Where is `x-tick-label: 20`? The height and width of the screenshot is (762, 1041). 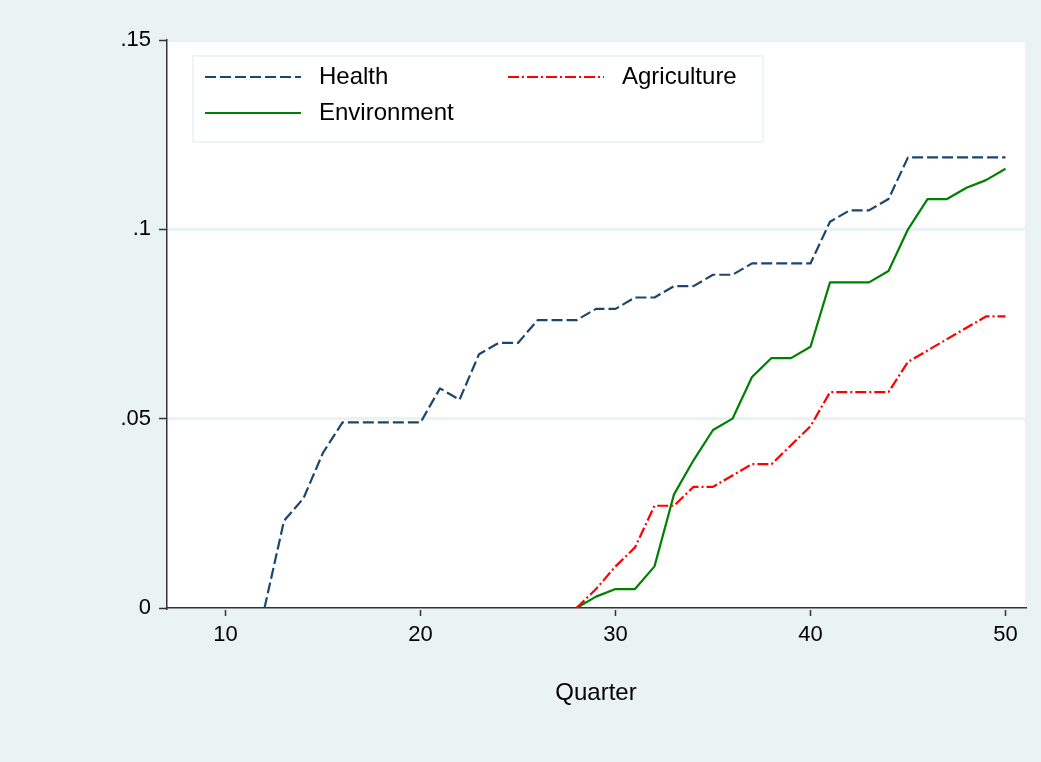 x-tick-label: 20 is located at coordinates (420, 634).